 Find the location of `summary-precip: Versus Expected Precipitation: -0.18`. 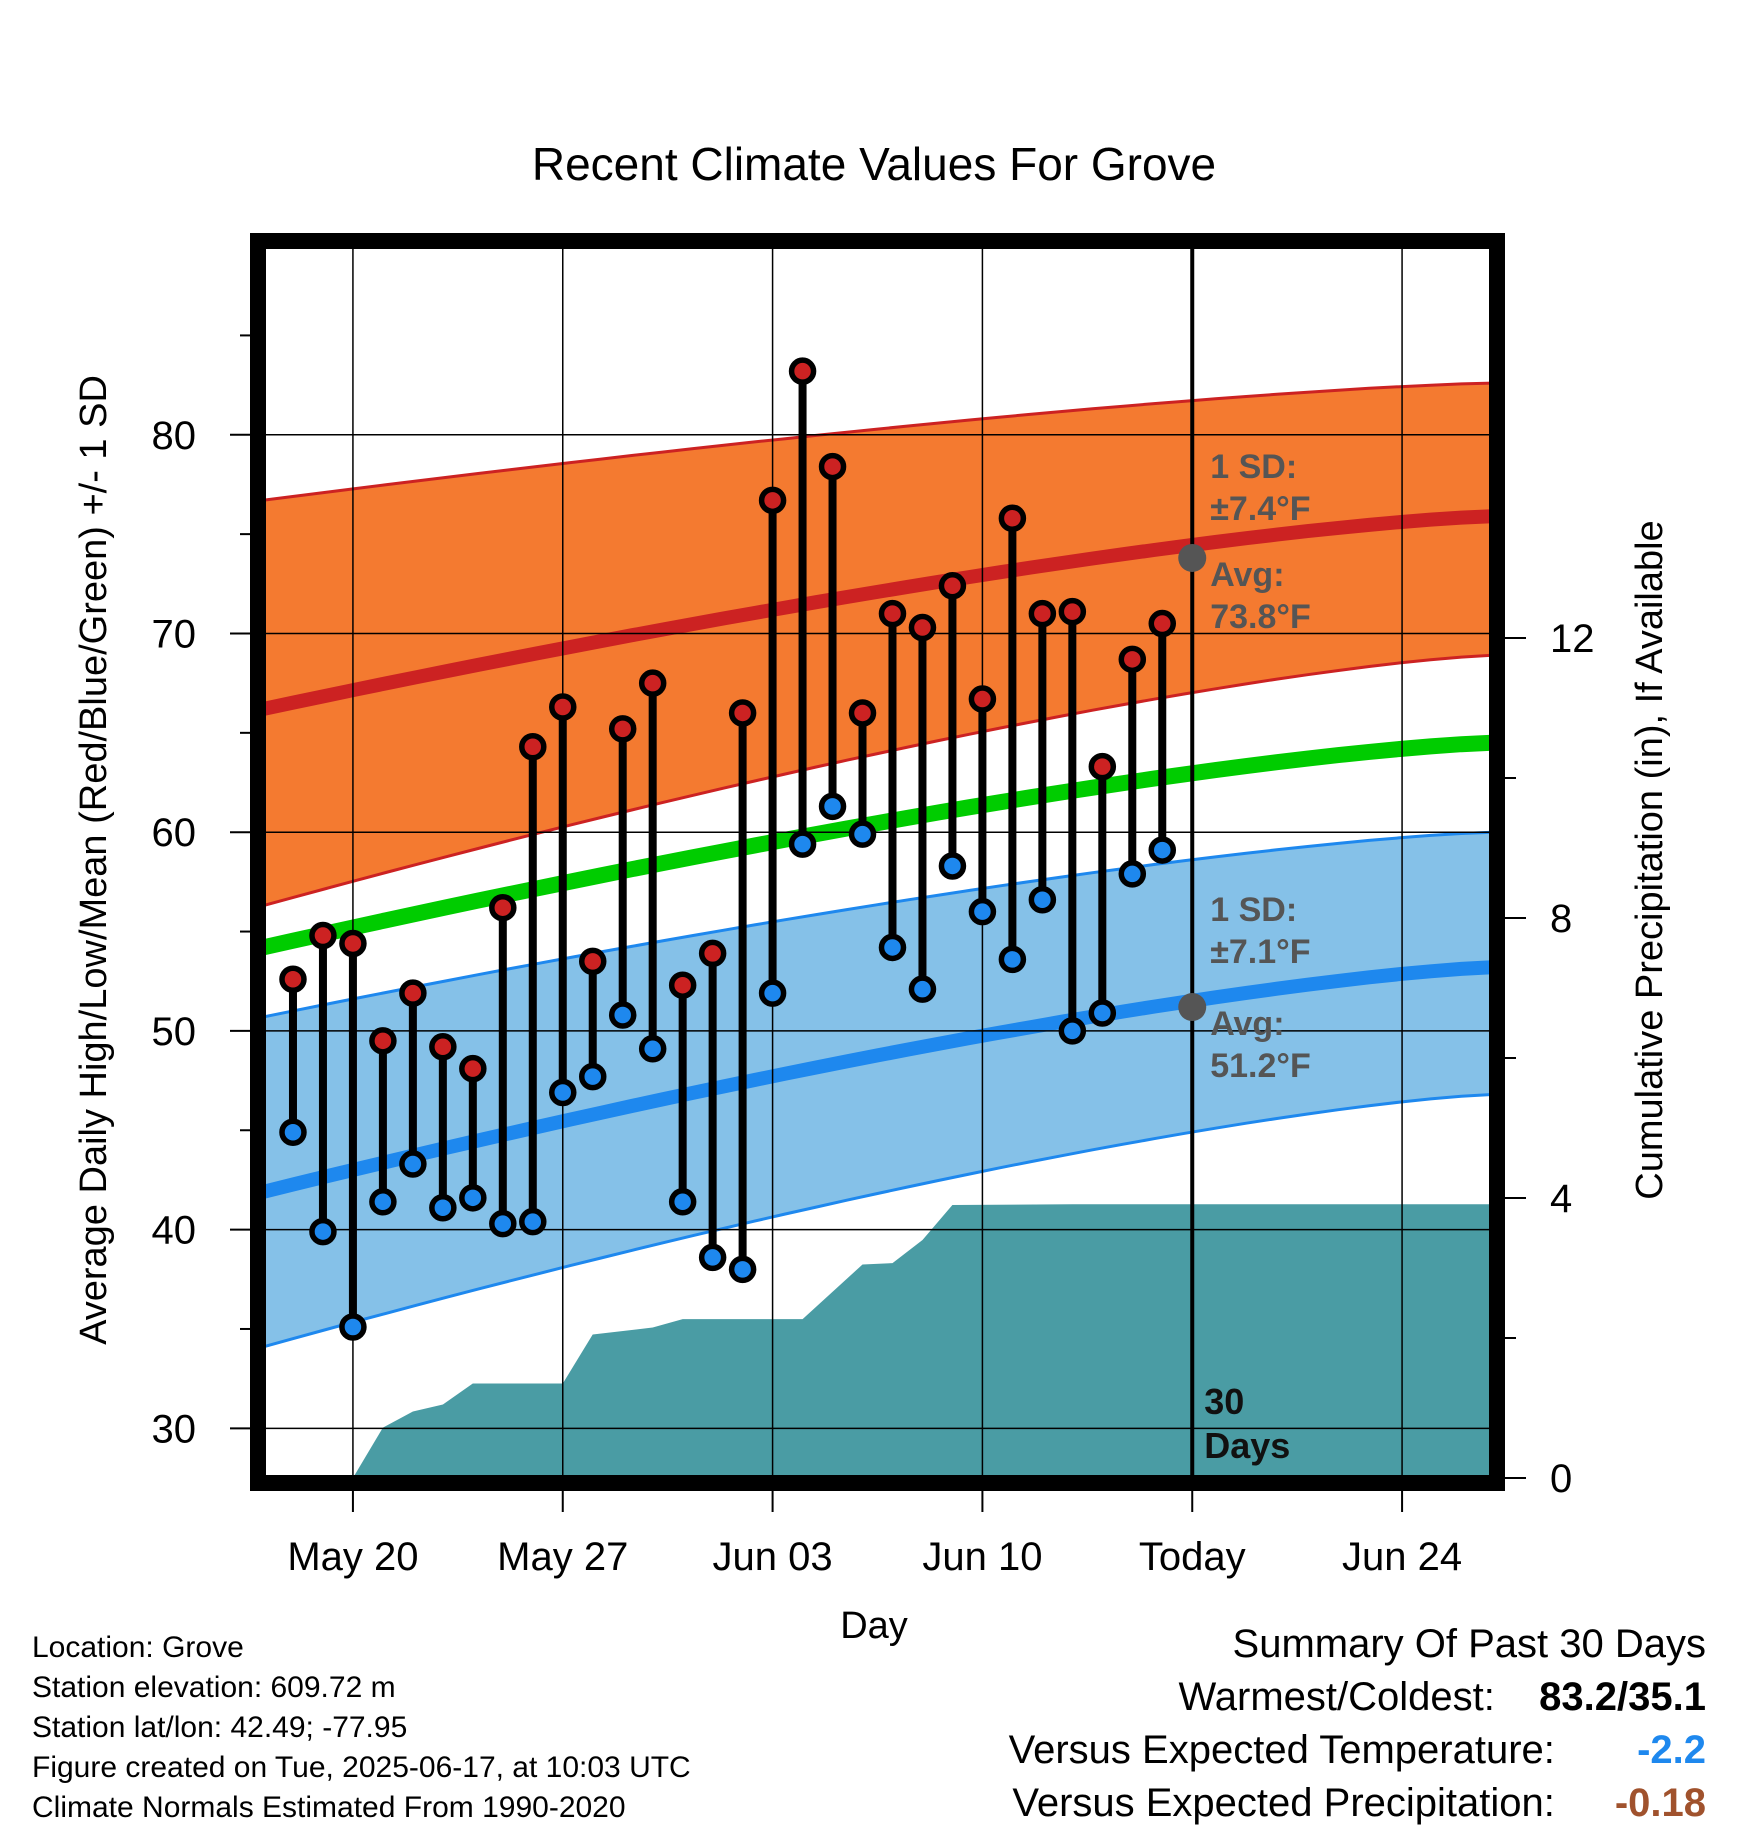

summary-precip: Versus Expected Precipitation: -0.18 is located at coordinates (1357, 1803).